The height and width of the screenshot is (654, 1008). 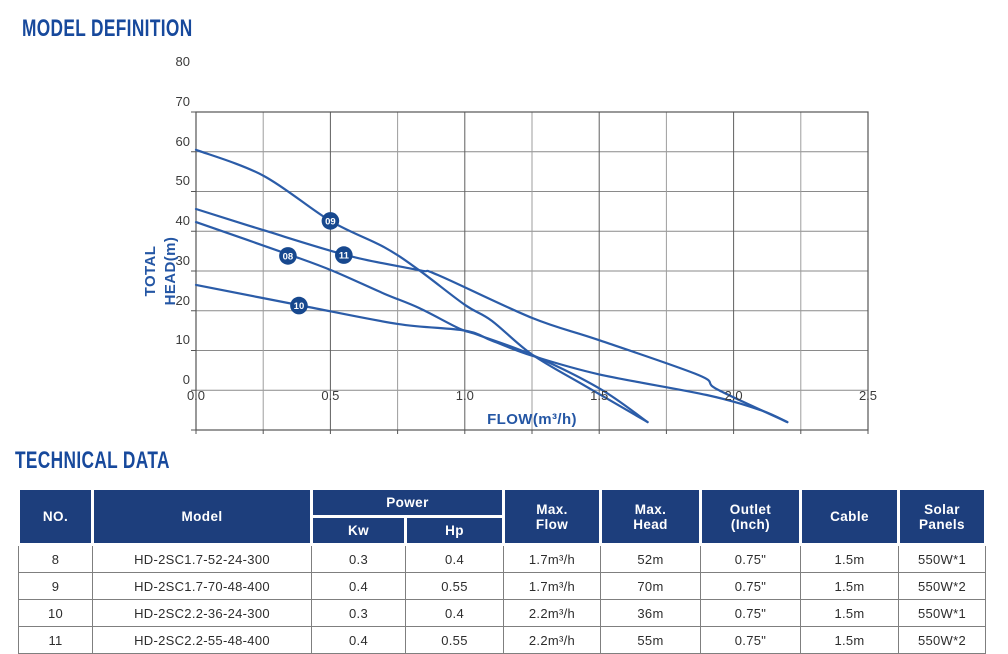 What do you see at coordinates (202, 640) in the screenshot?
I see `cell: HD-2SC2.2-55-48-400` at bounding box center [202, 640].